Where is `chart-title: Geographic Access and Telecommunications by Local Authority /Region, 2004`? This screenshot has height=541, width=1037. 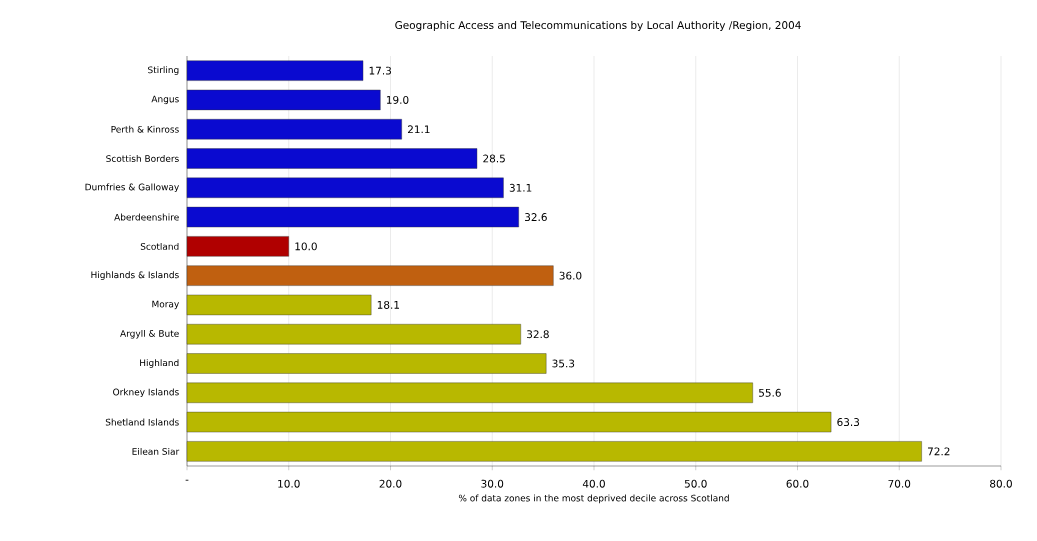 chart-title: Geographic Access and Telecommunications by Local Authority /Region, 2004 is located at coordinates (598, 26).